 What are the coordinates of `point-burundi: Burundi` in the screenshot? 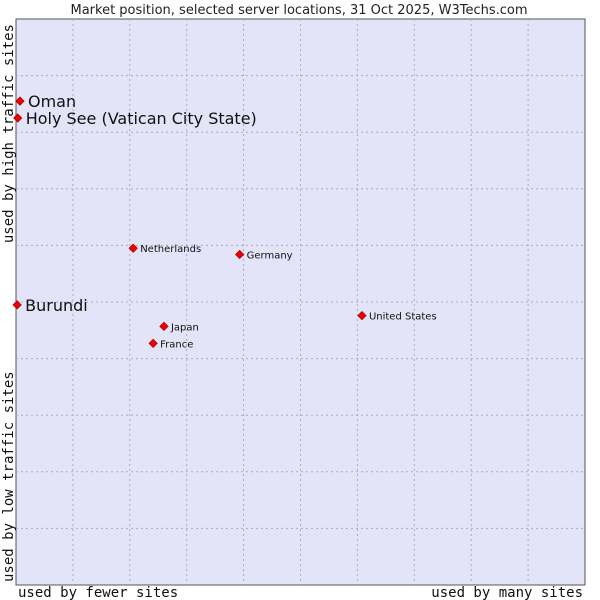 It's located at (50, 305).